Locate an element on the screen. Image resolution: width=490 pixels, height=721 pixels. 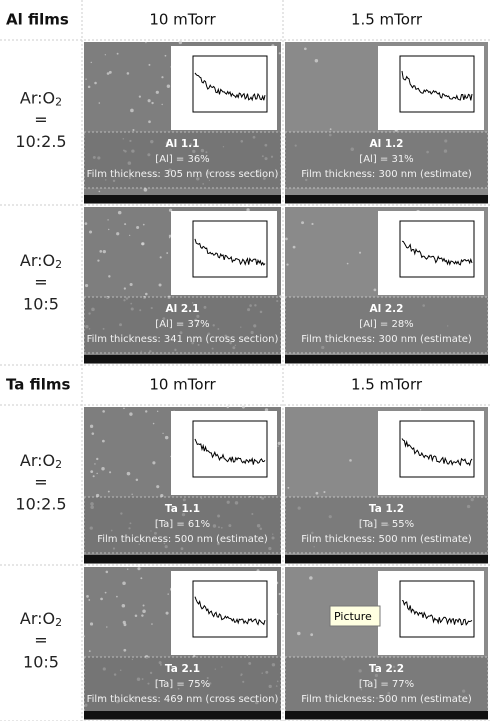
inset-plot is located at coordinates (224, 453).